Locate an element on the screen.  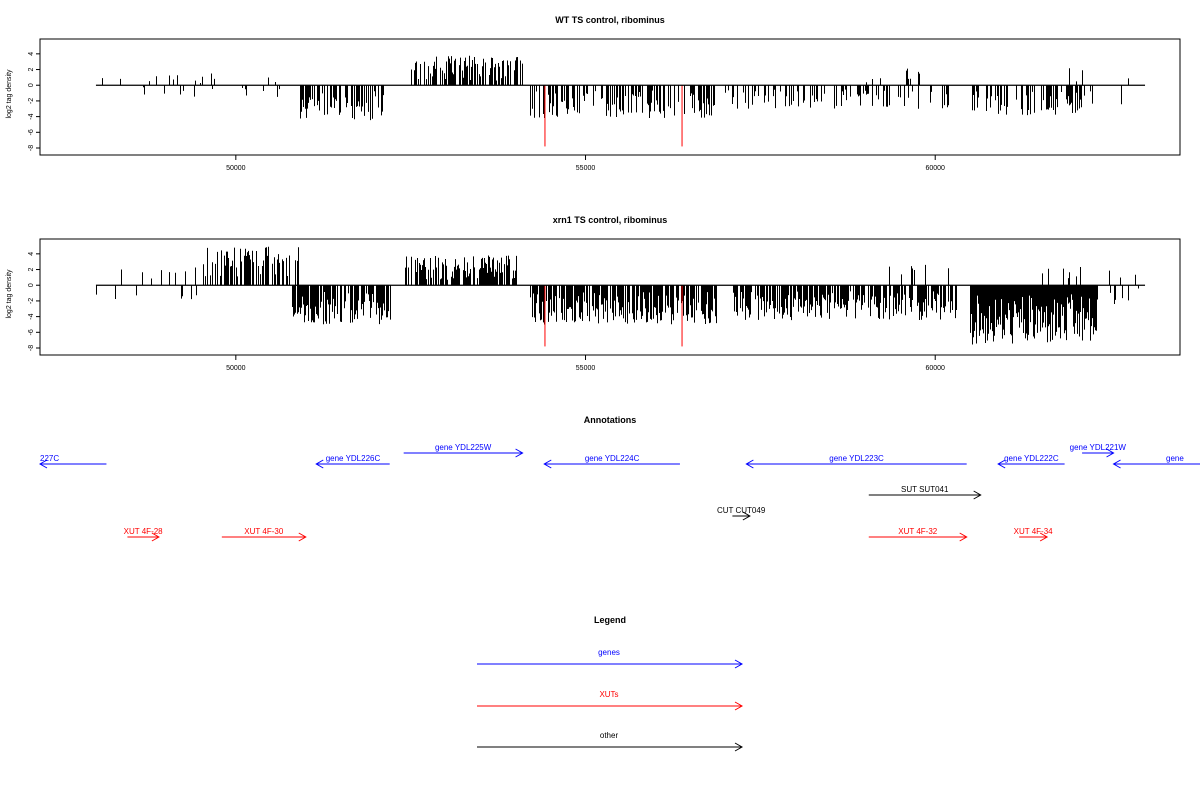
legend: Legend genes XUTs other is located at coordinates (610, 683).